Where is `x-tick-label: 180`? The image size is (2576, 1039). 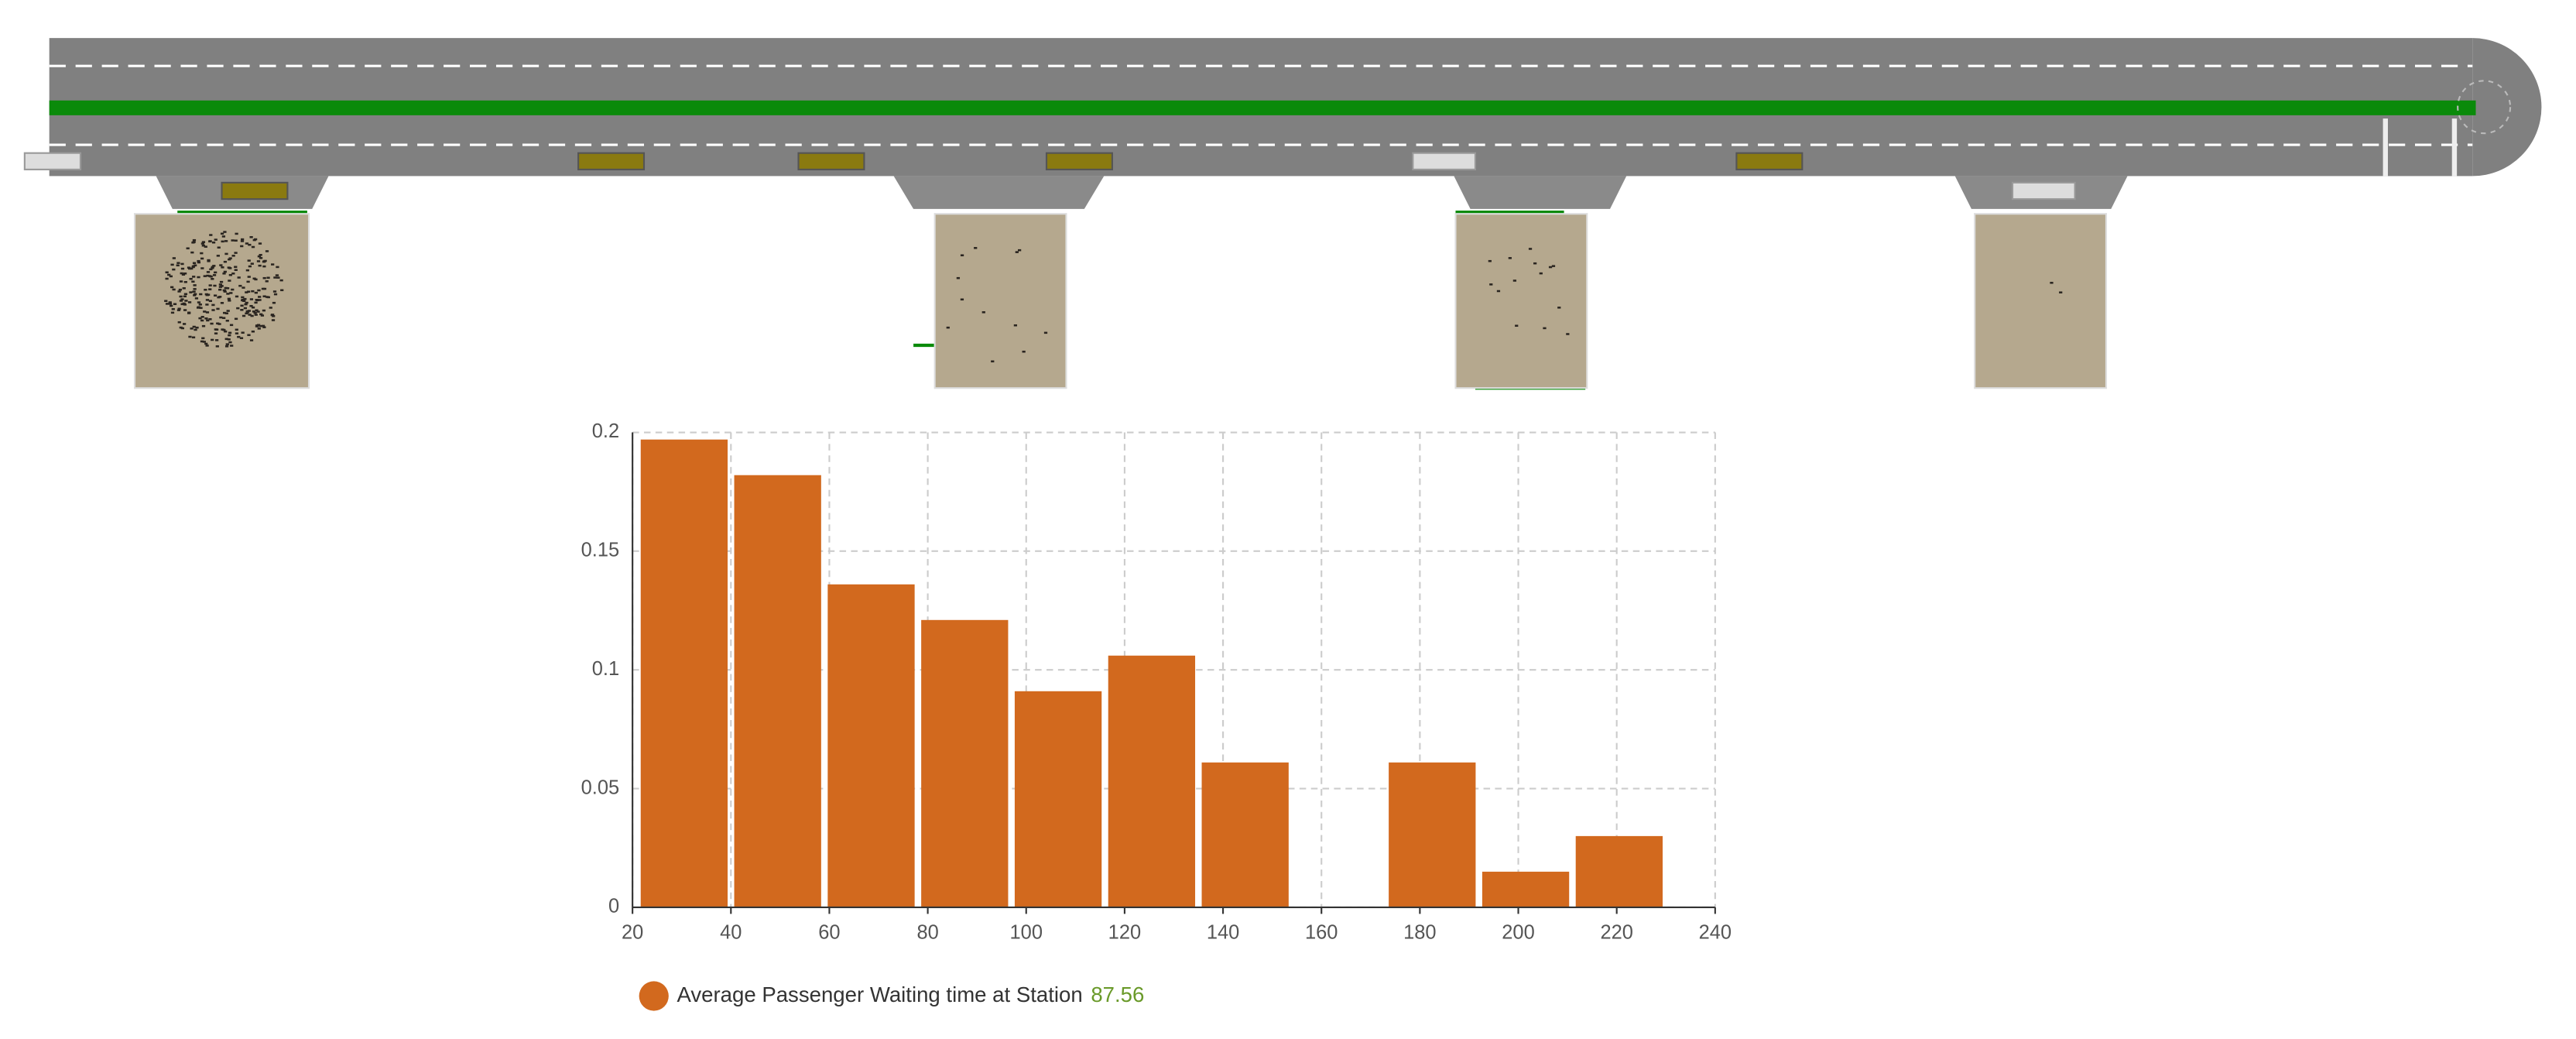
x-tick-label: 180 is located at coordinates (1419, 933).